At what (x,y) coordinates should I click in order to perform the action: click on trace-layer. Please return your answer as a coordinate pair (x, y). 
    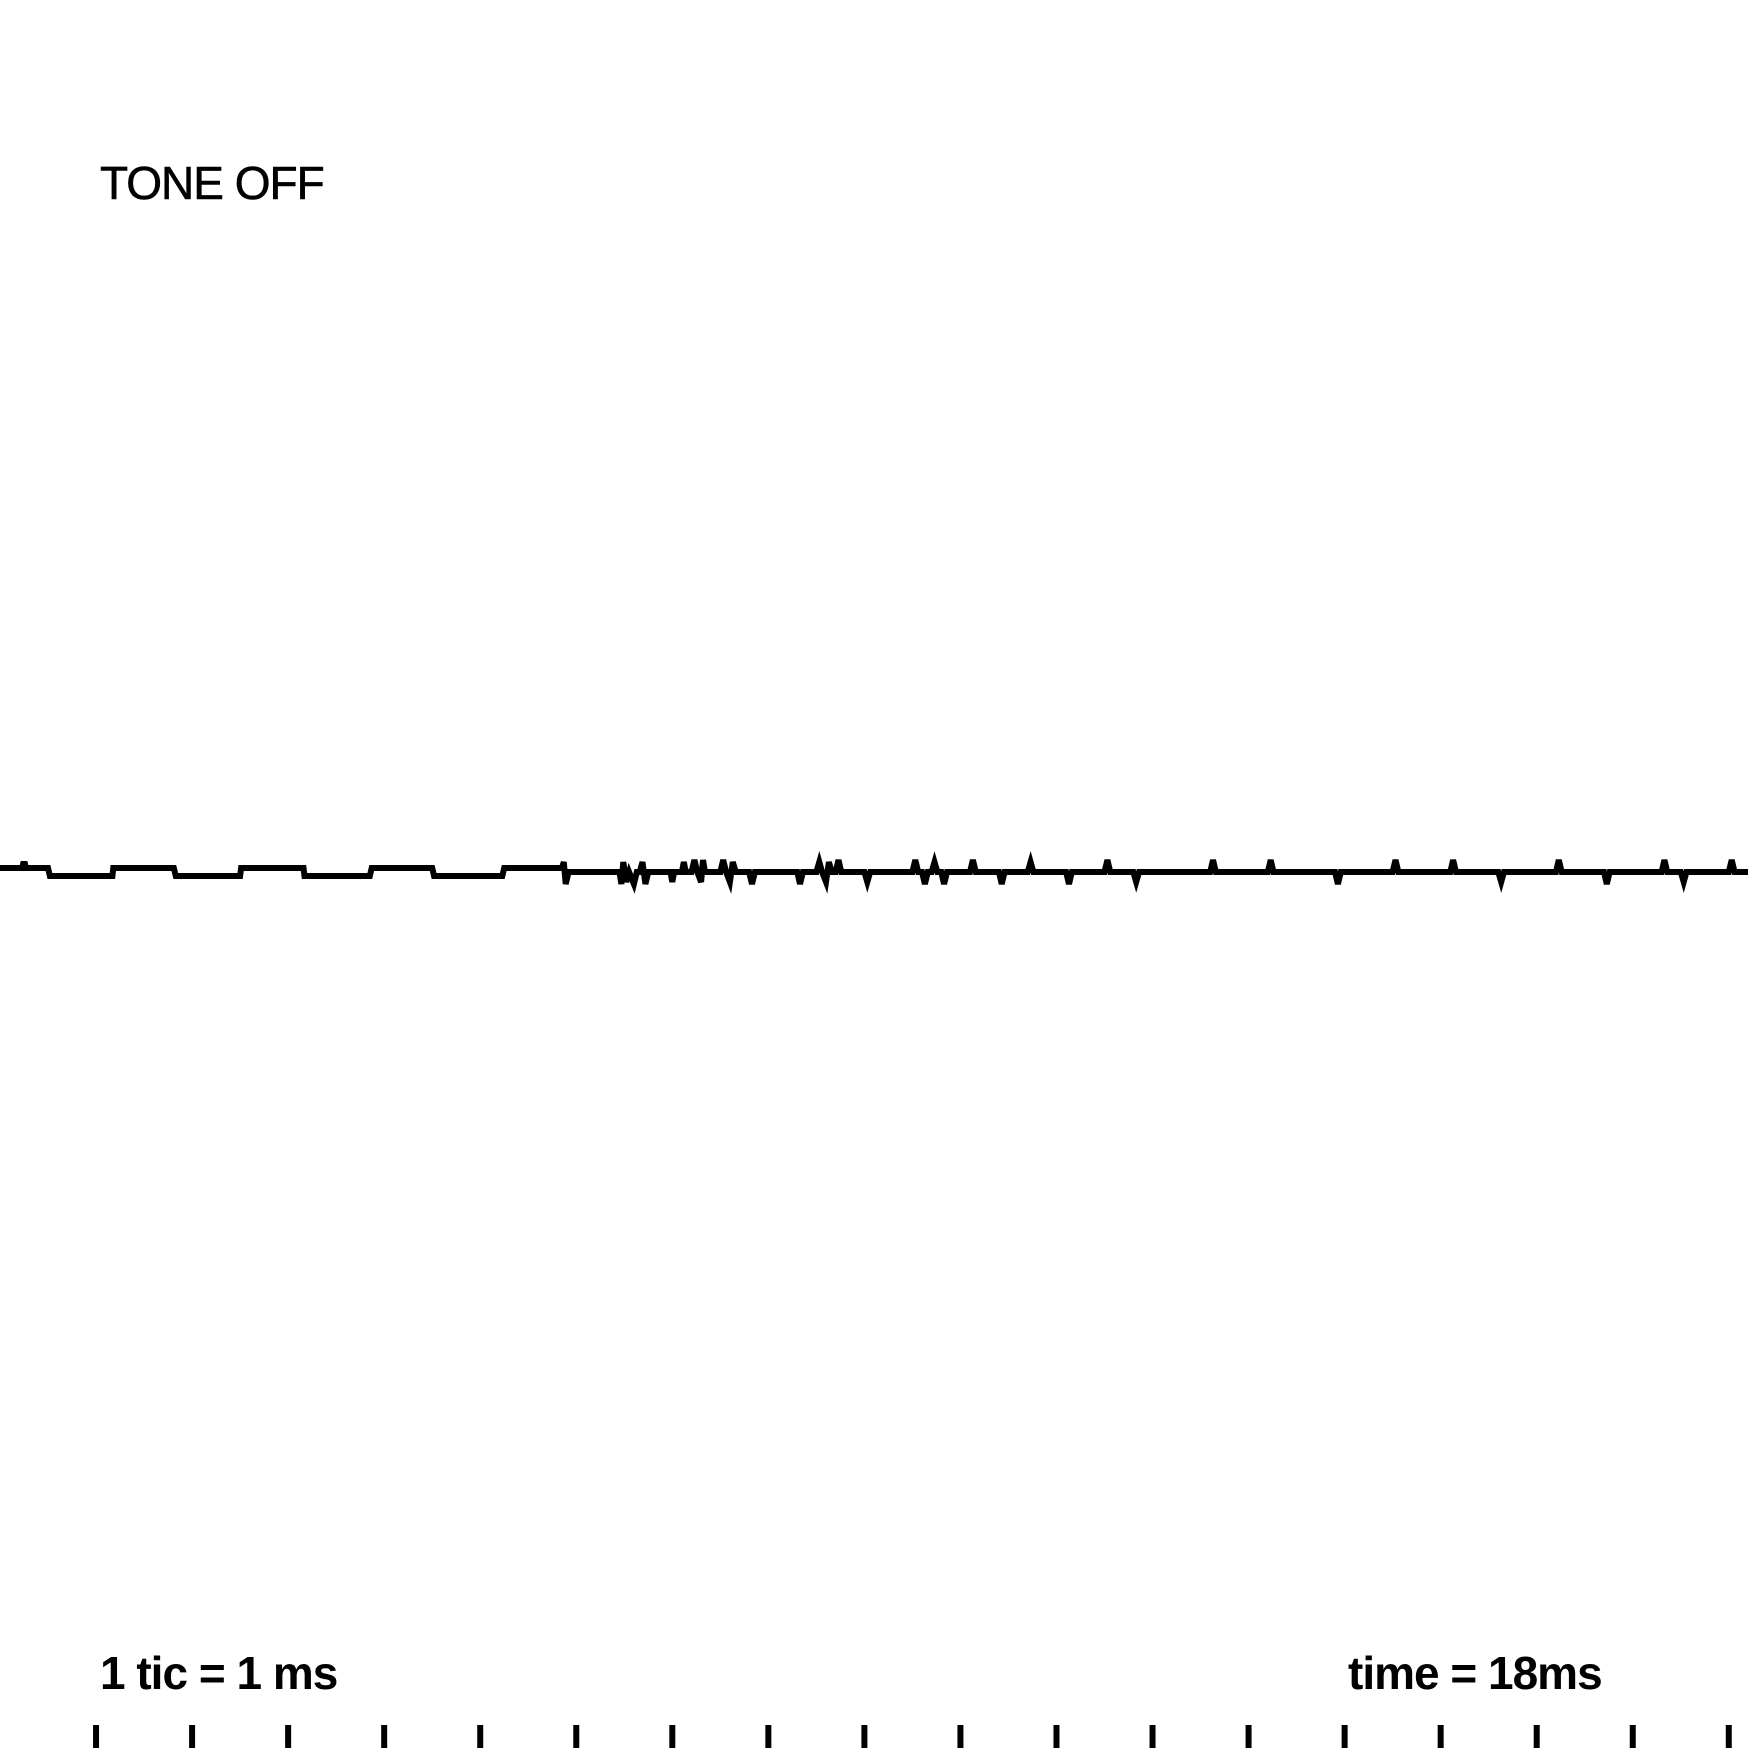
    Looking at the image, I should click on (874, 872).